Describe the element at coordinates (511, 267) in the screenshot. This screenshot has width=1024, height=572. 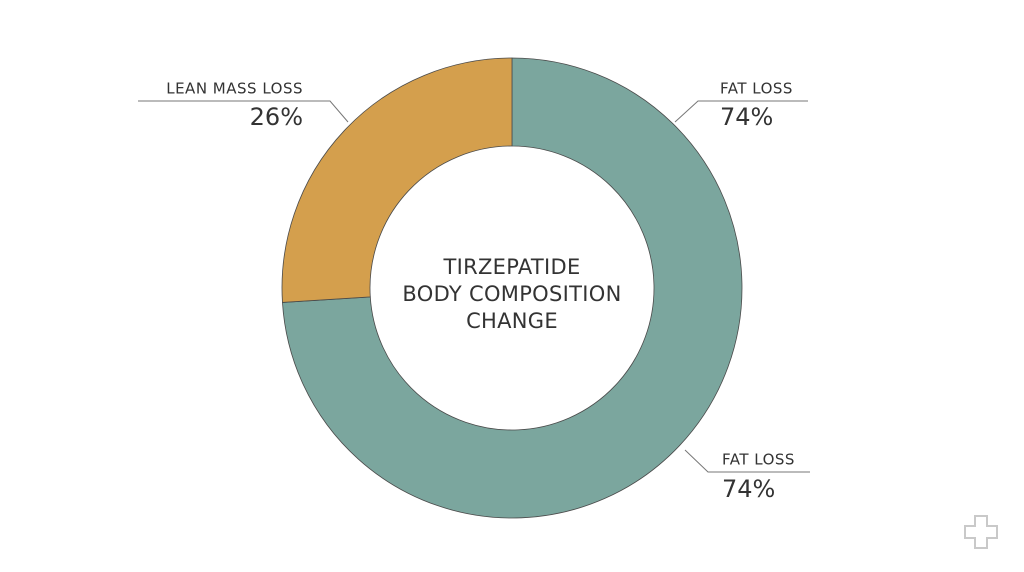
I see `chart-title: TIRZEPATIDE` at that location.